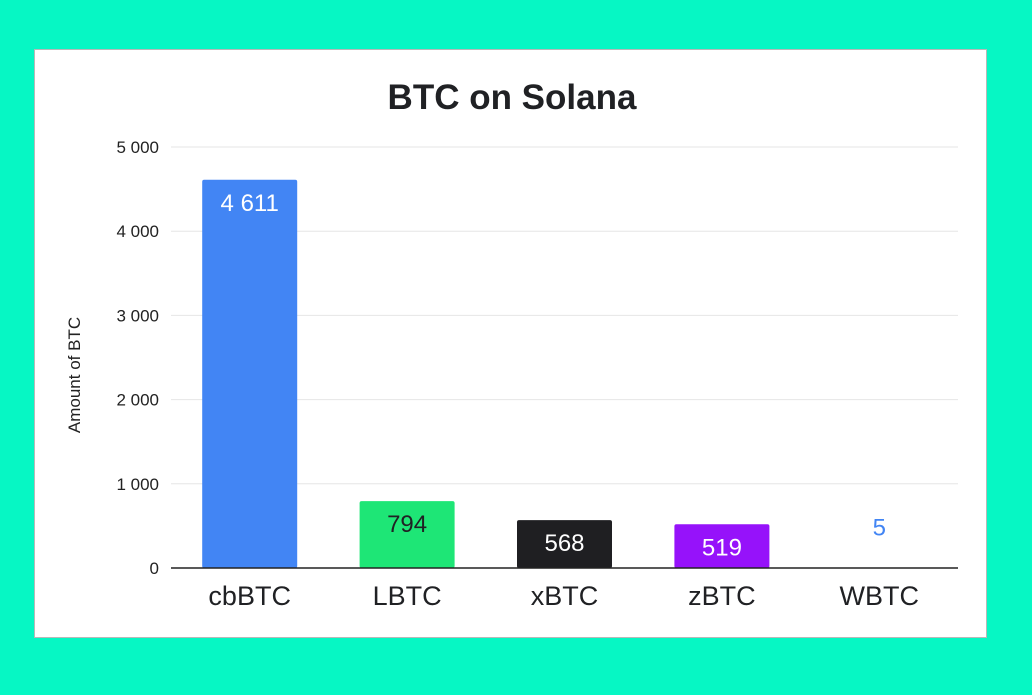  Describe the element at coordinates (137, 147) in the screenshot. I see `y-tick-label: 5 000` at that location.